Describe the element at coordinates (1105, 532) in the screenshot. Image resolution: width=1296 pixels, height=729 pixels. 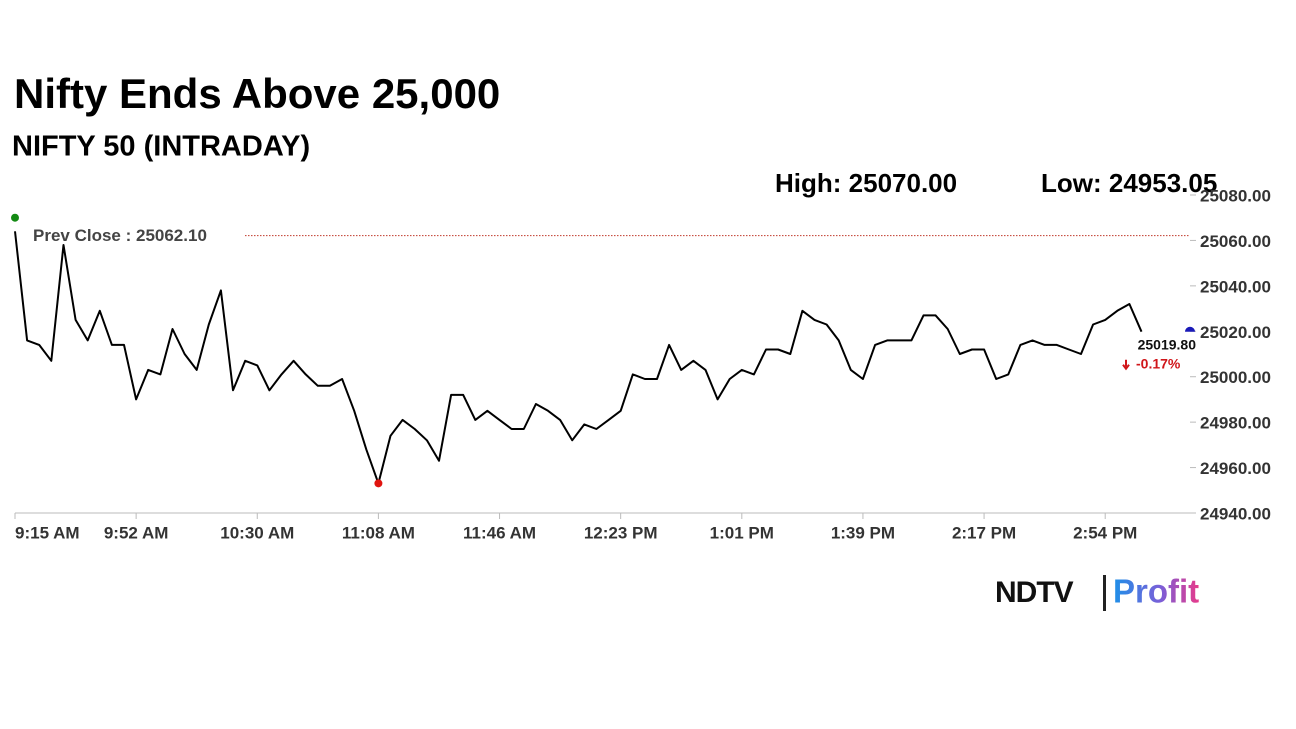
I see `x-tick-label: 2:54 PM` at that location.